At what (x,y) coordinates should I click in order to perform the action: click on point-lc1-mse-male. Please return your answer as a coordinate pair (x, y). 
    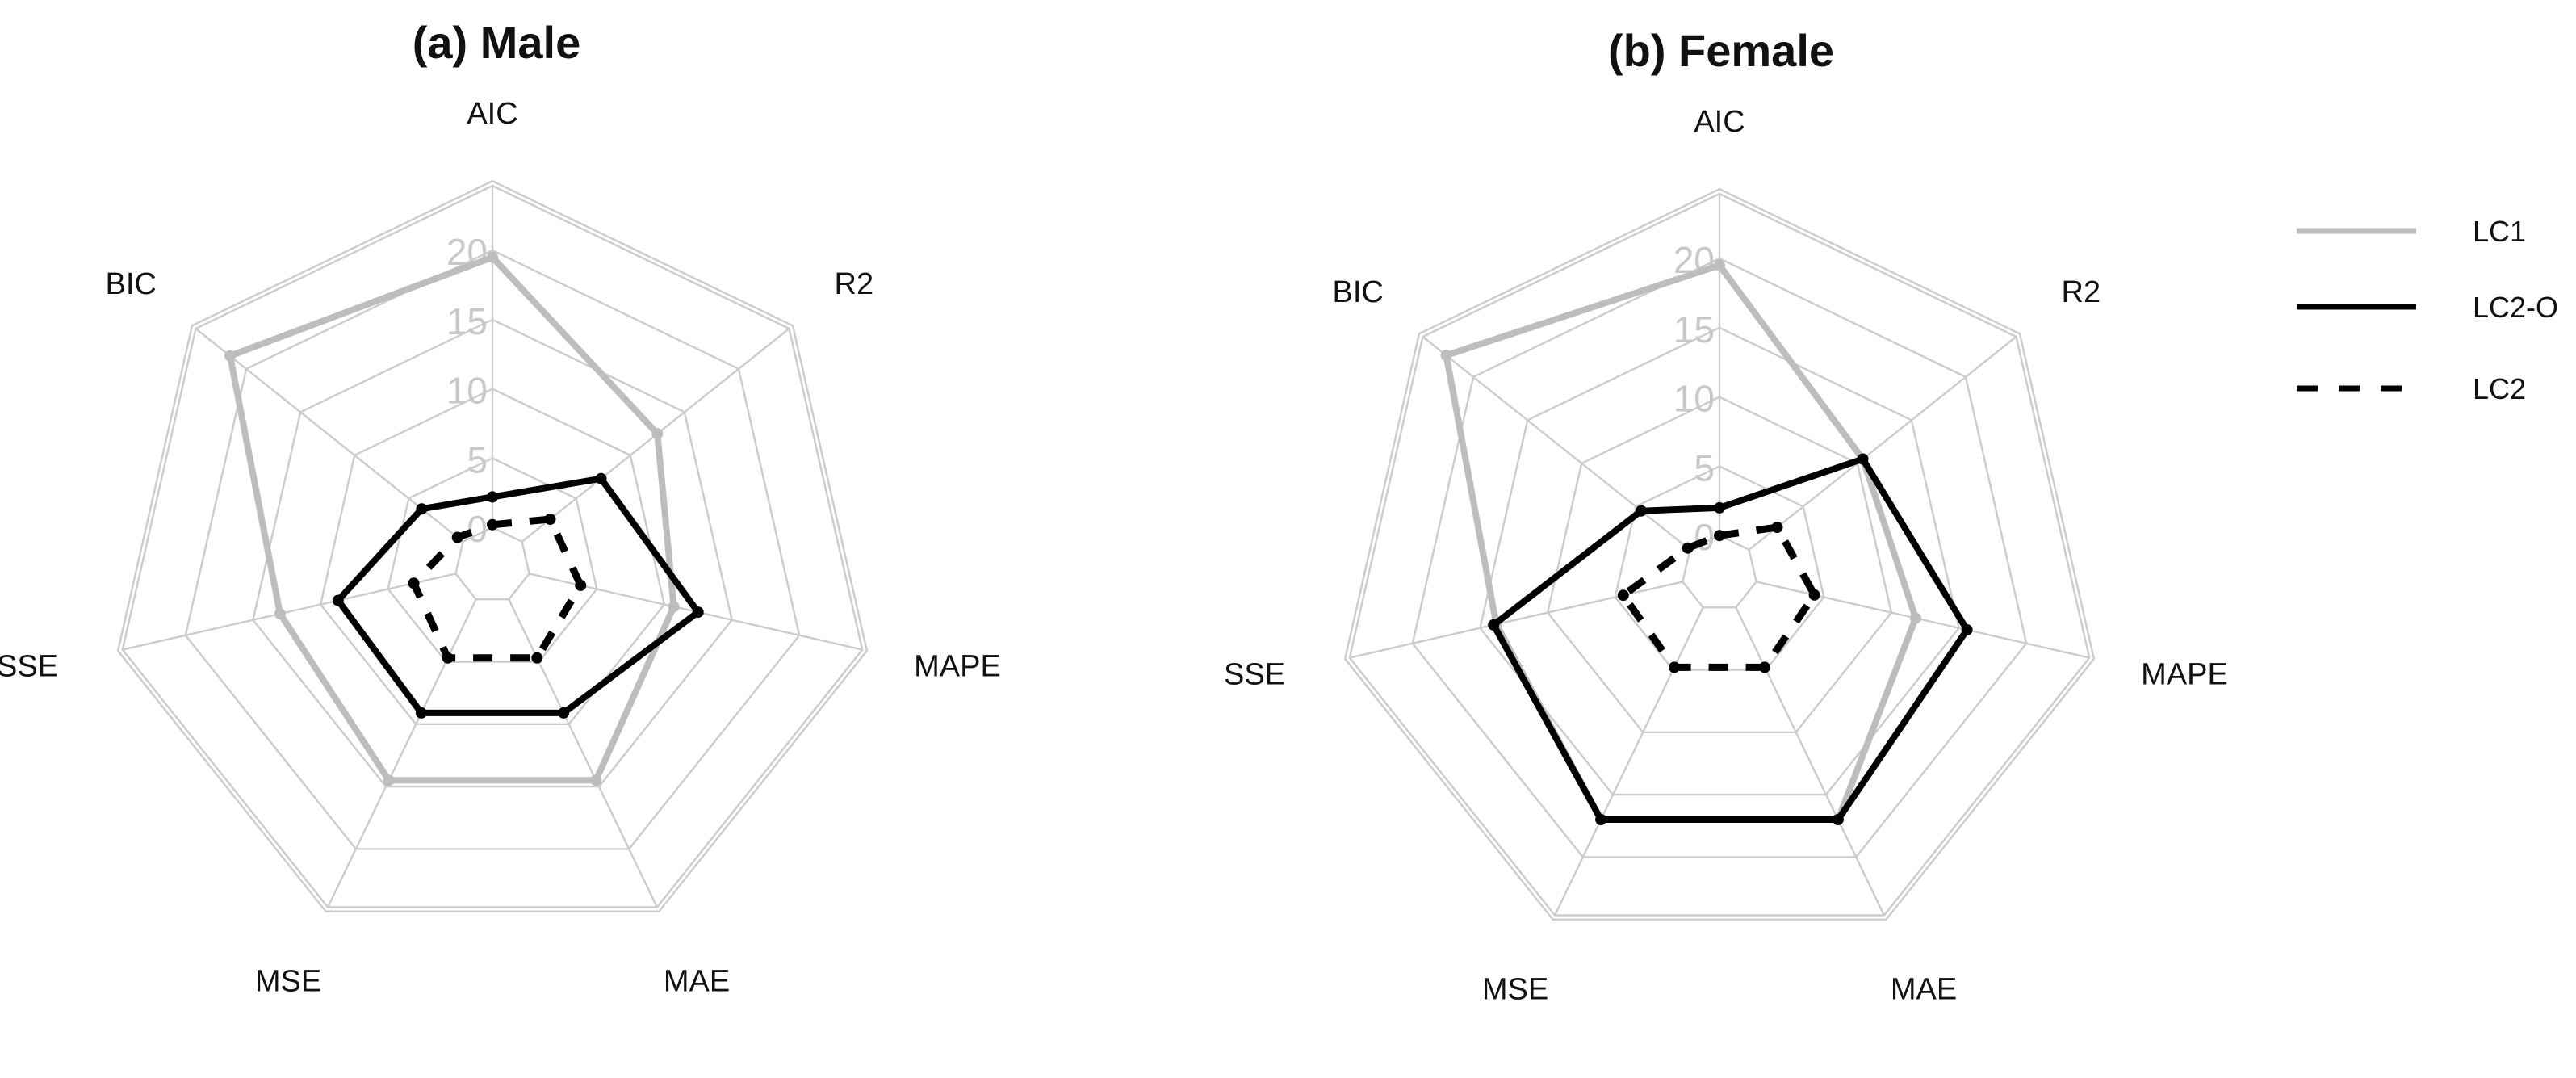
    Looking at the image, I should click on (389, 780).